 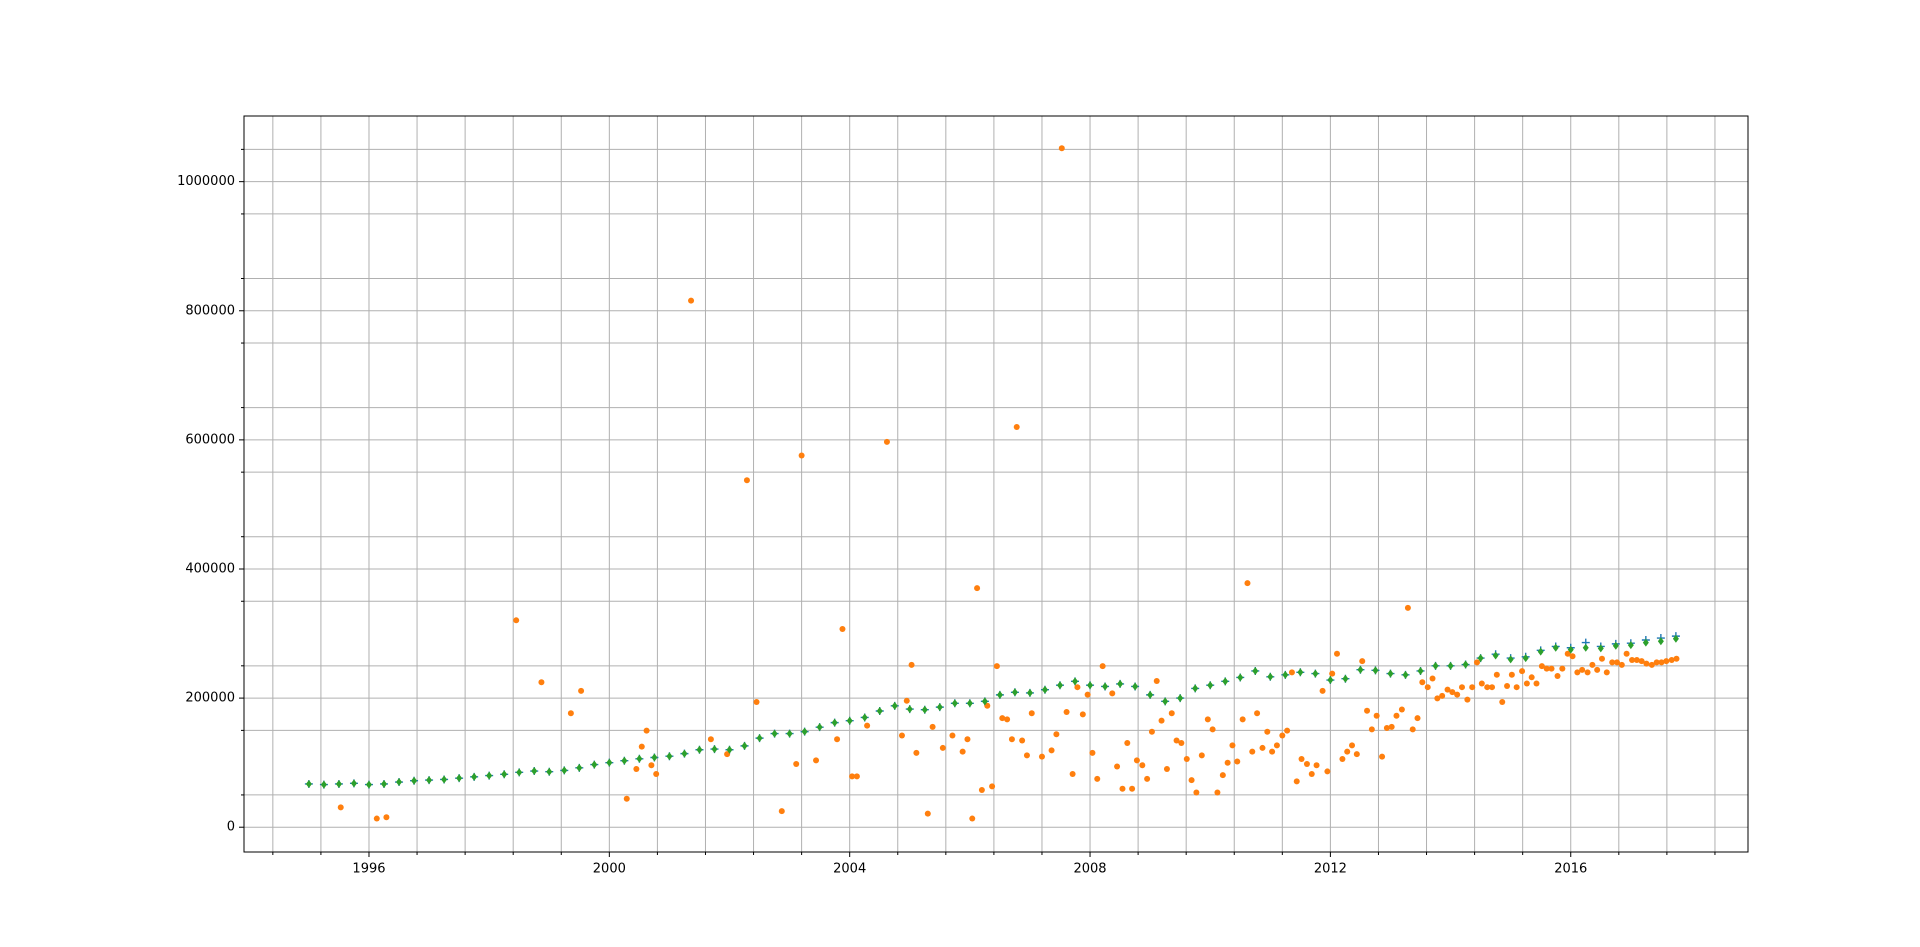 What do you see at coordinates (368, 869) in the screenshot?
I see `x-tick-label: 1996` at bounding box center [368, 869].